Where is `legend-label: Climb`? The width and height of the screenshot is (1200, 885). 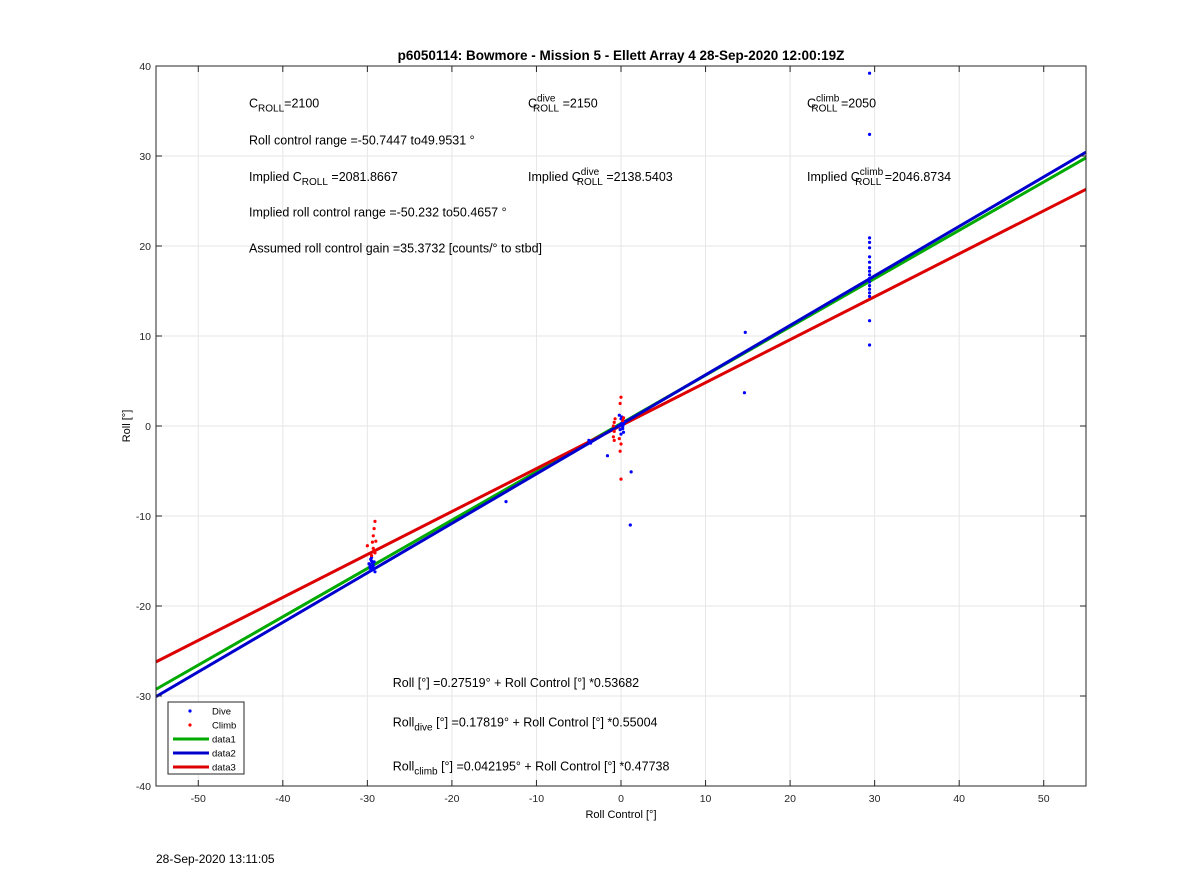
legend-label: Climb is located at coordinates (224, 726).